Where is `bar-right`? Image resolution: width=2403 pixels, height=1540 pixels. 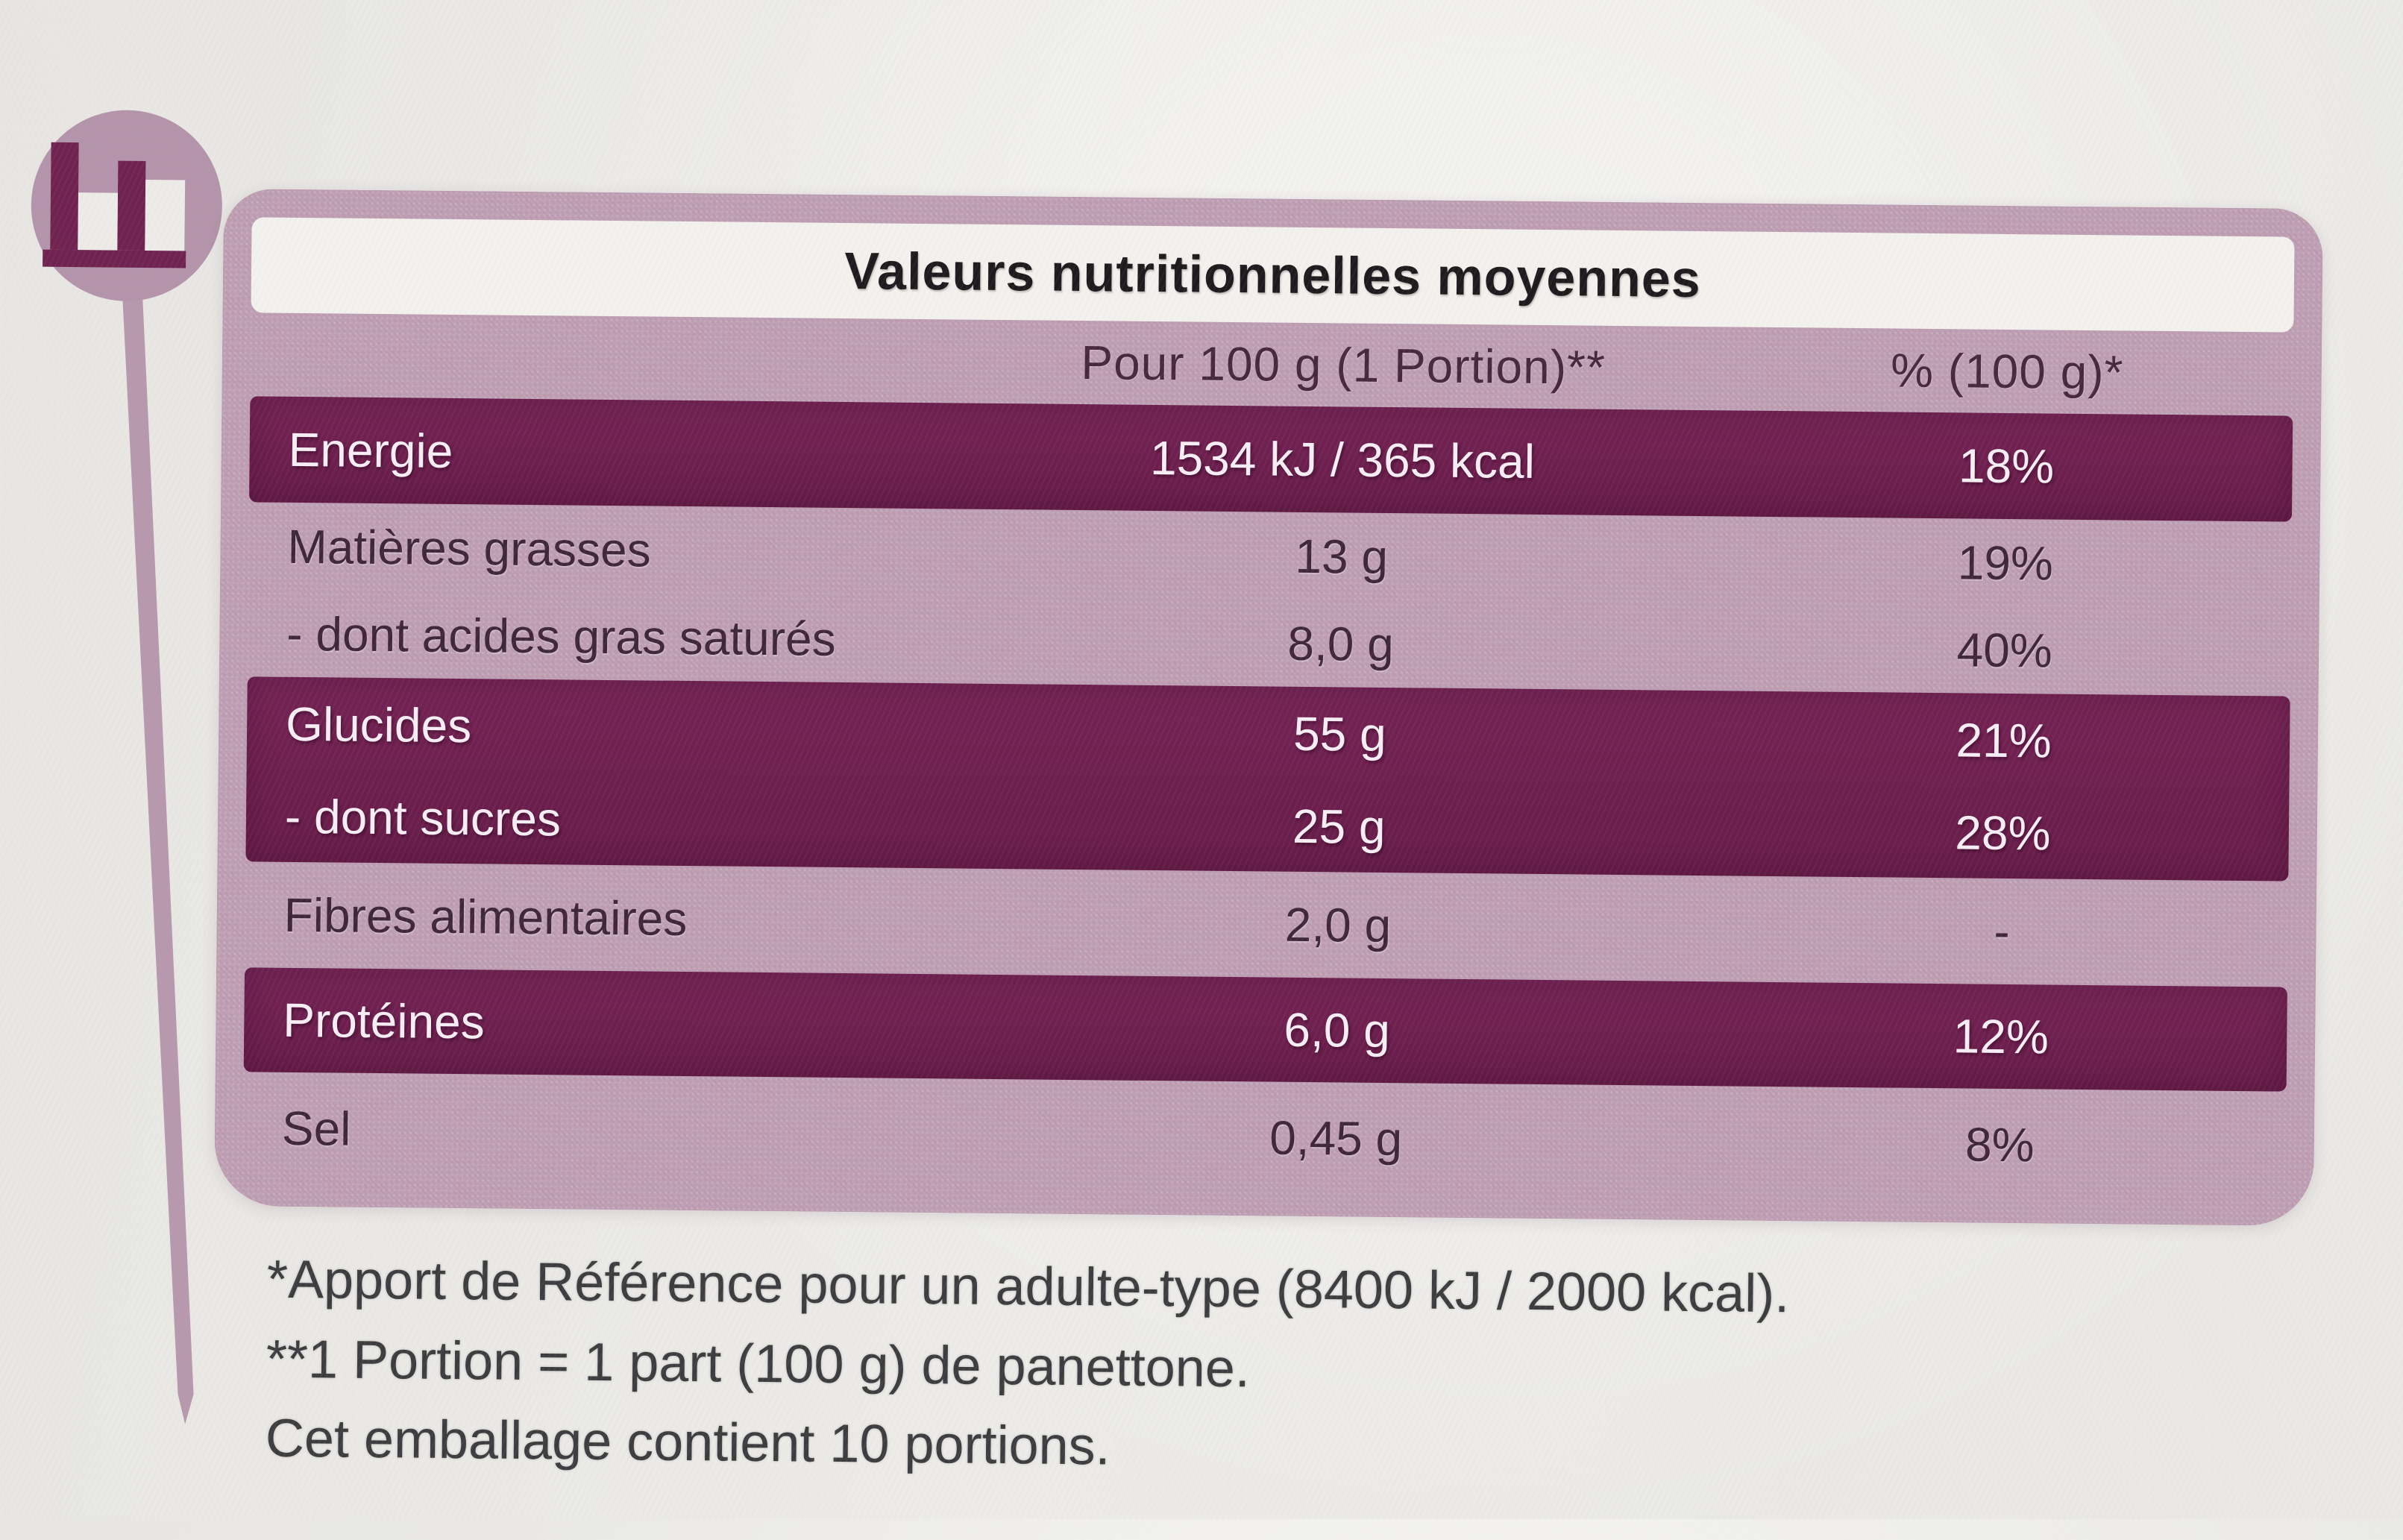
bar-right is located at coordinates (131, 205).